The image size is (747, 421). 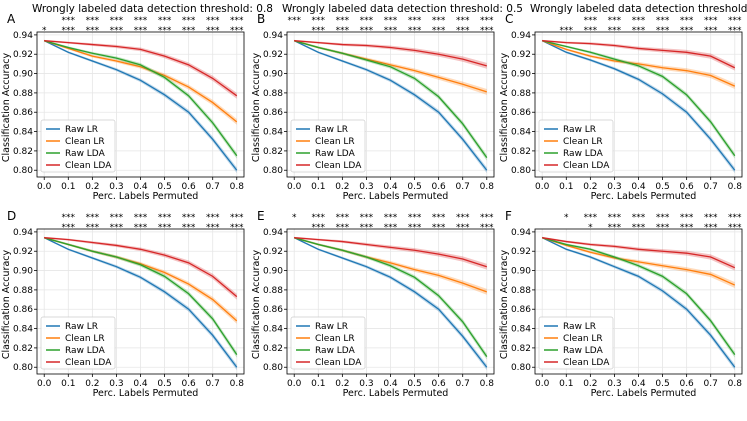 I want to click on legend-label-clean-lr: Clean LR, so click(x=583, y=142).